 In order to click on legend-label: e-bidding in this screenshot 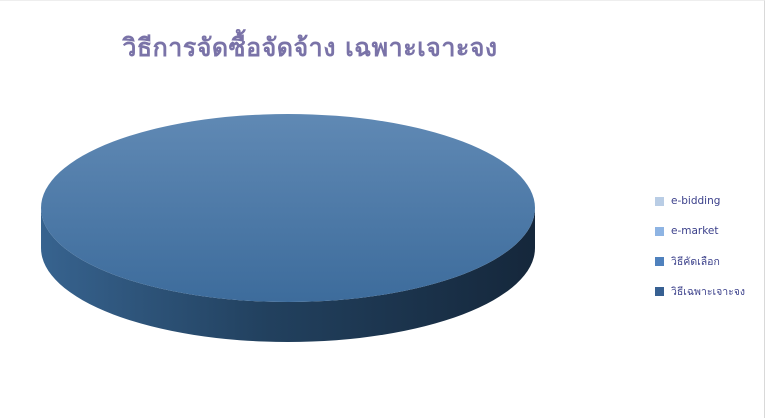, I will do `click(696, 201)`.